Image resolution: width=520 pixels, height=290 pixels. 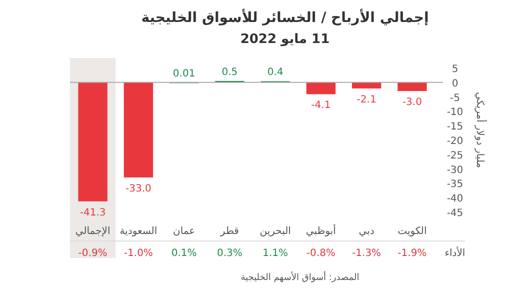 What do you see at coordinates (184, 74) in the screenshot?
I see `data-label: 0.01` at bounding box center [184, 74].